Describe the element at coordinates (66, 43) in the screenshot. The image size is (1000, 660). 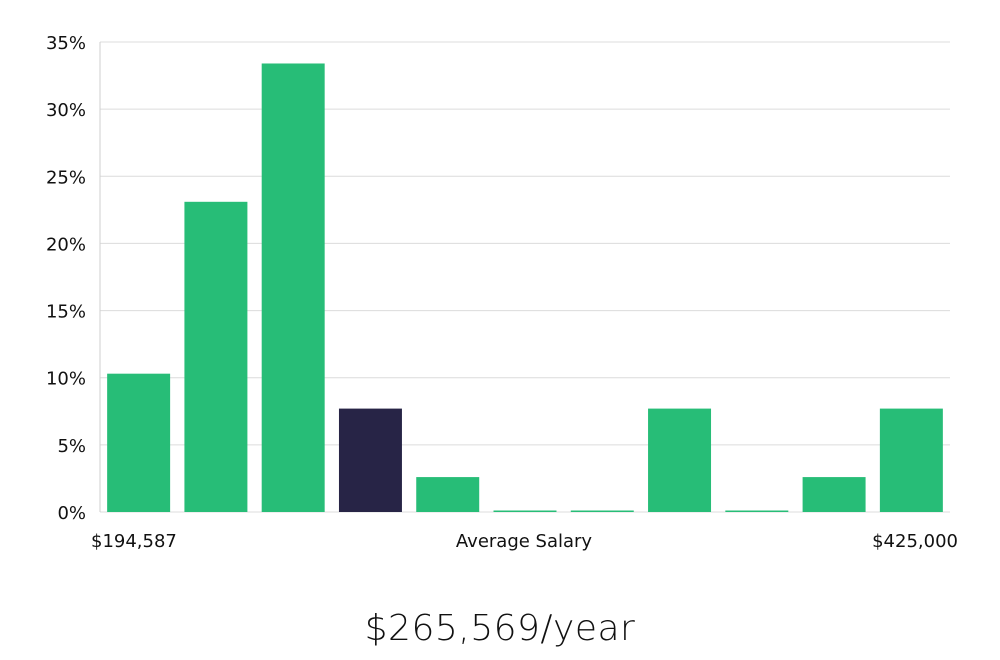
I see `y-tick-label: 35%` at that location.